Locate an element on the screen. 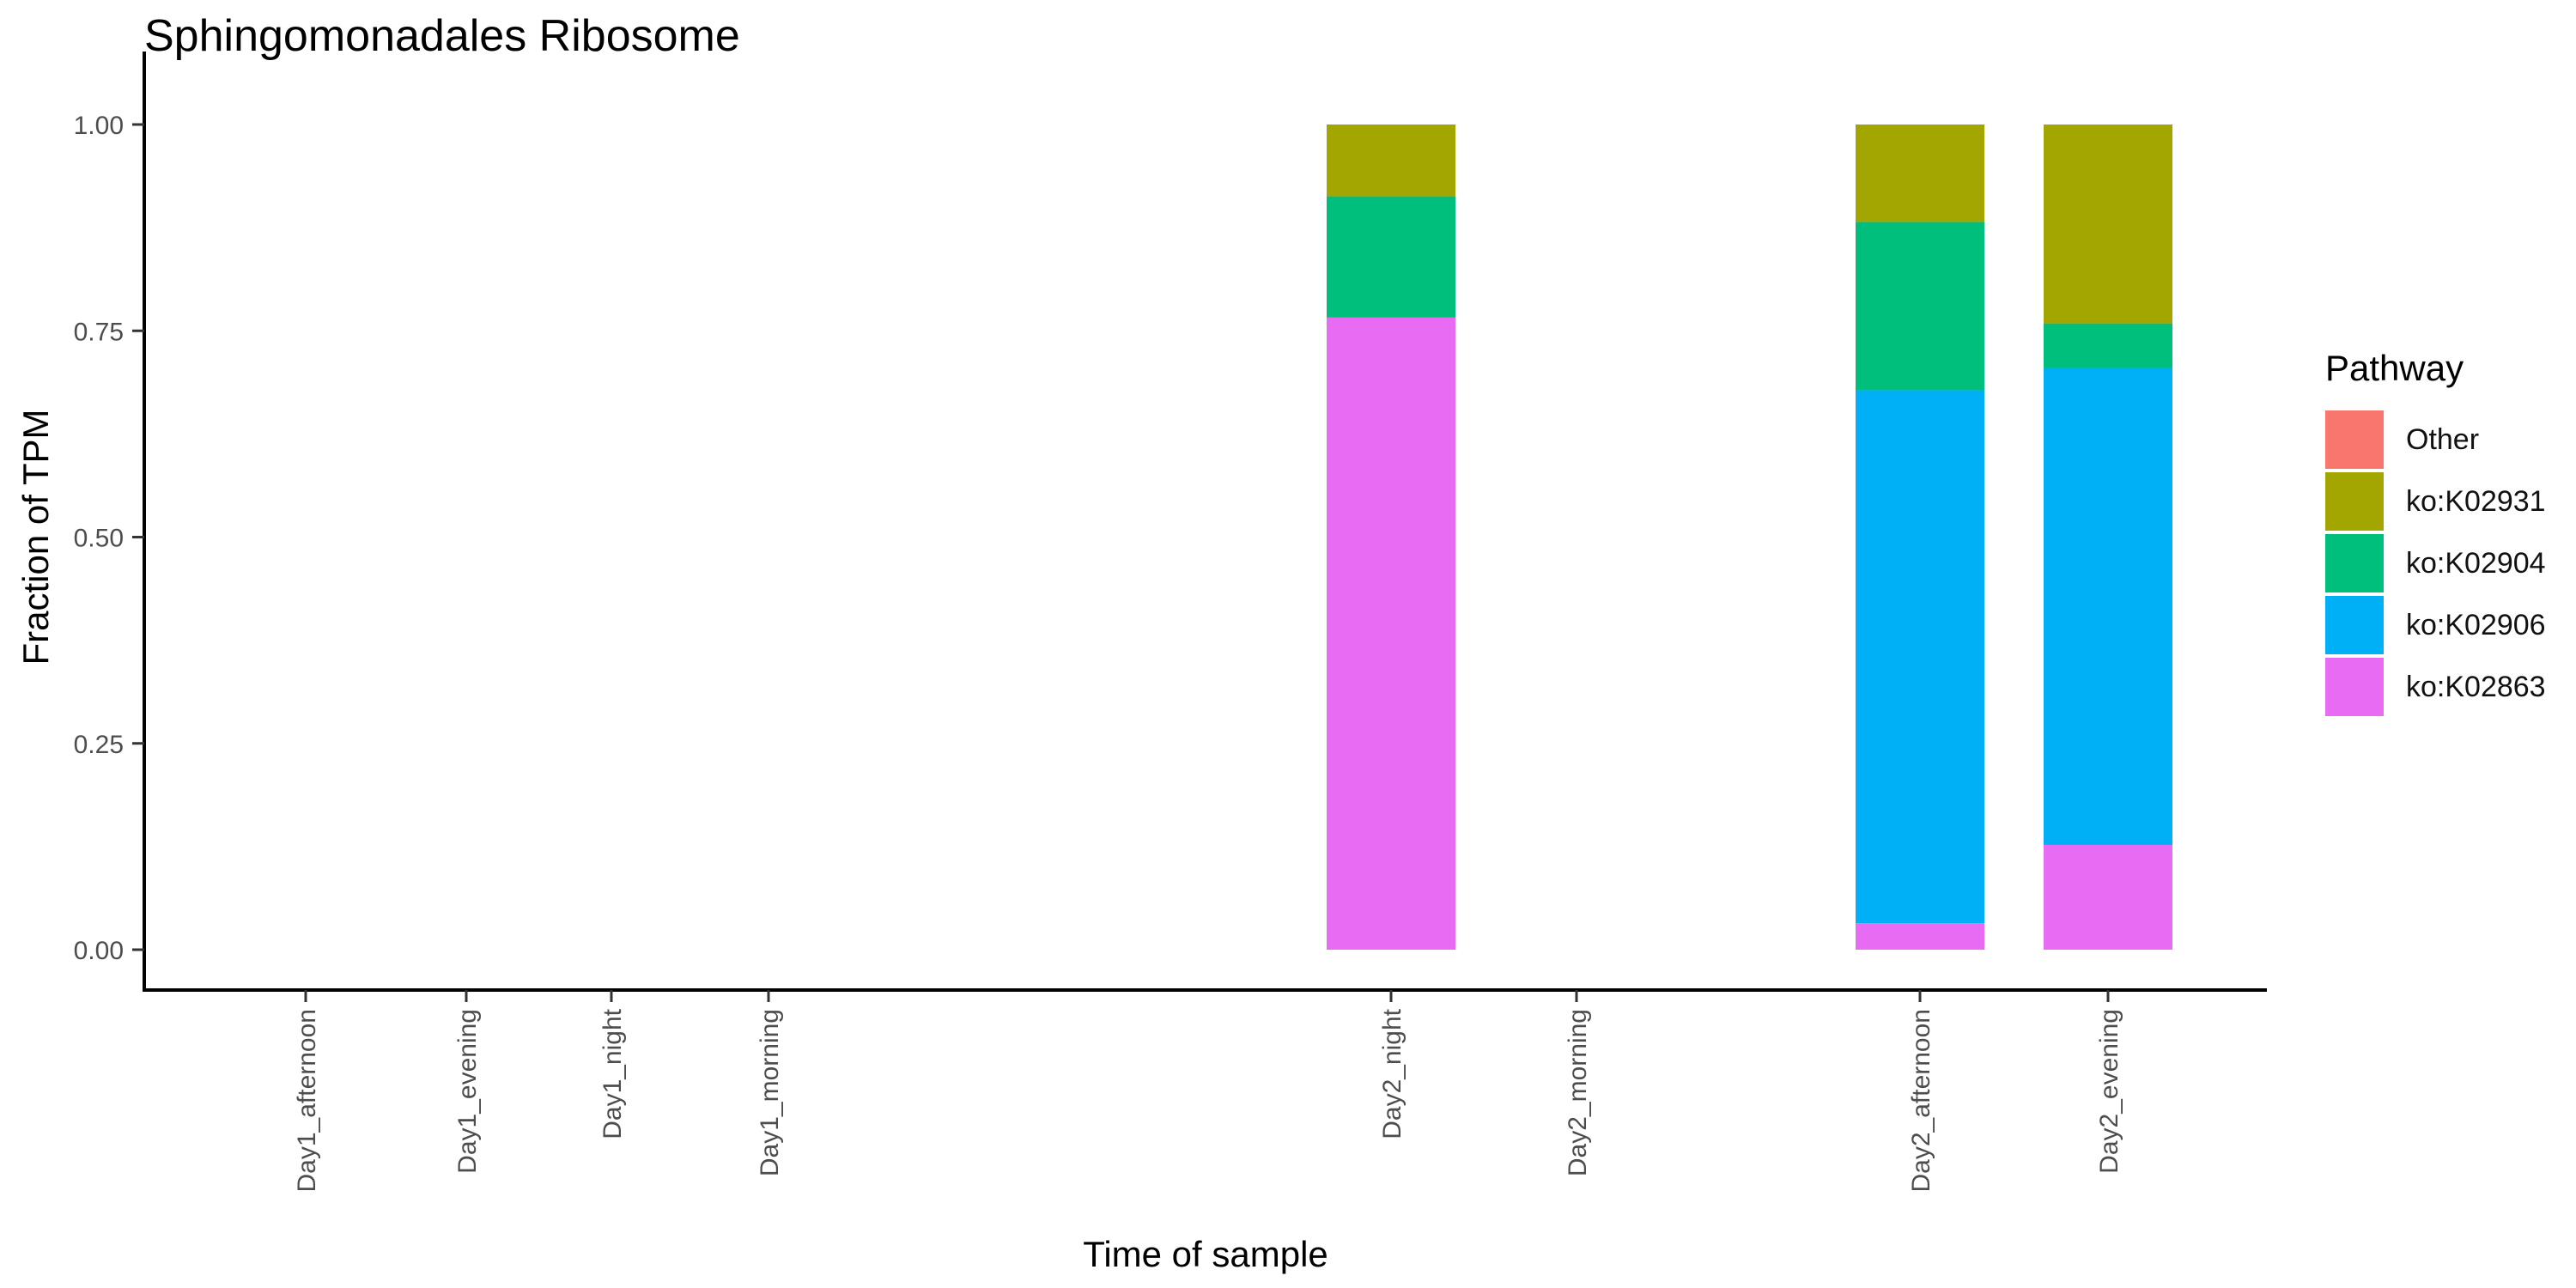  legend-label: ko:K02904 is located at coordinates (2476, 563).